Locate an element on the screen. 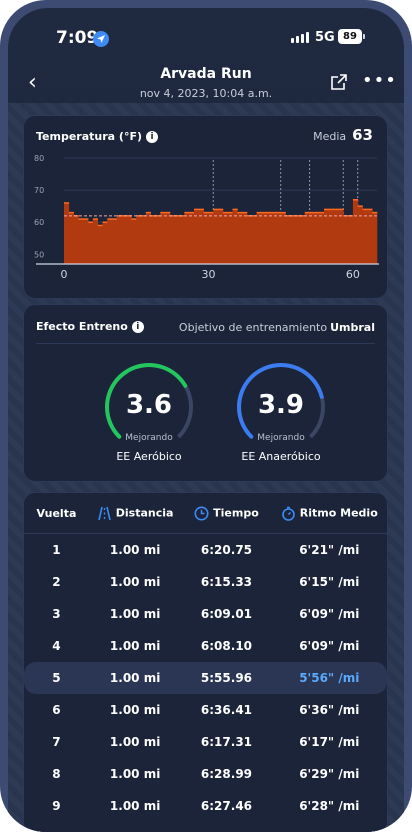 The width and height of the screenshot is (412, 832). table-row: 6 1.00 mi 6:36.41 6'36" /mi is located at coordinates (205, 710).